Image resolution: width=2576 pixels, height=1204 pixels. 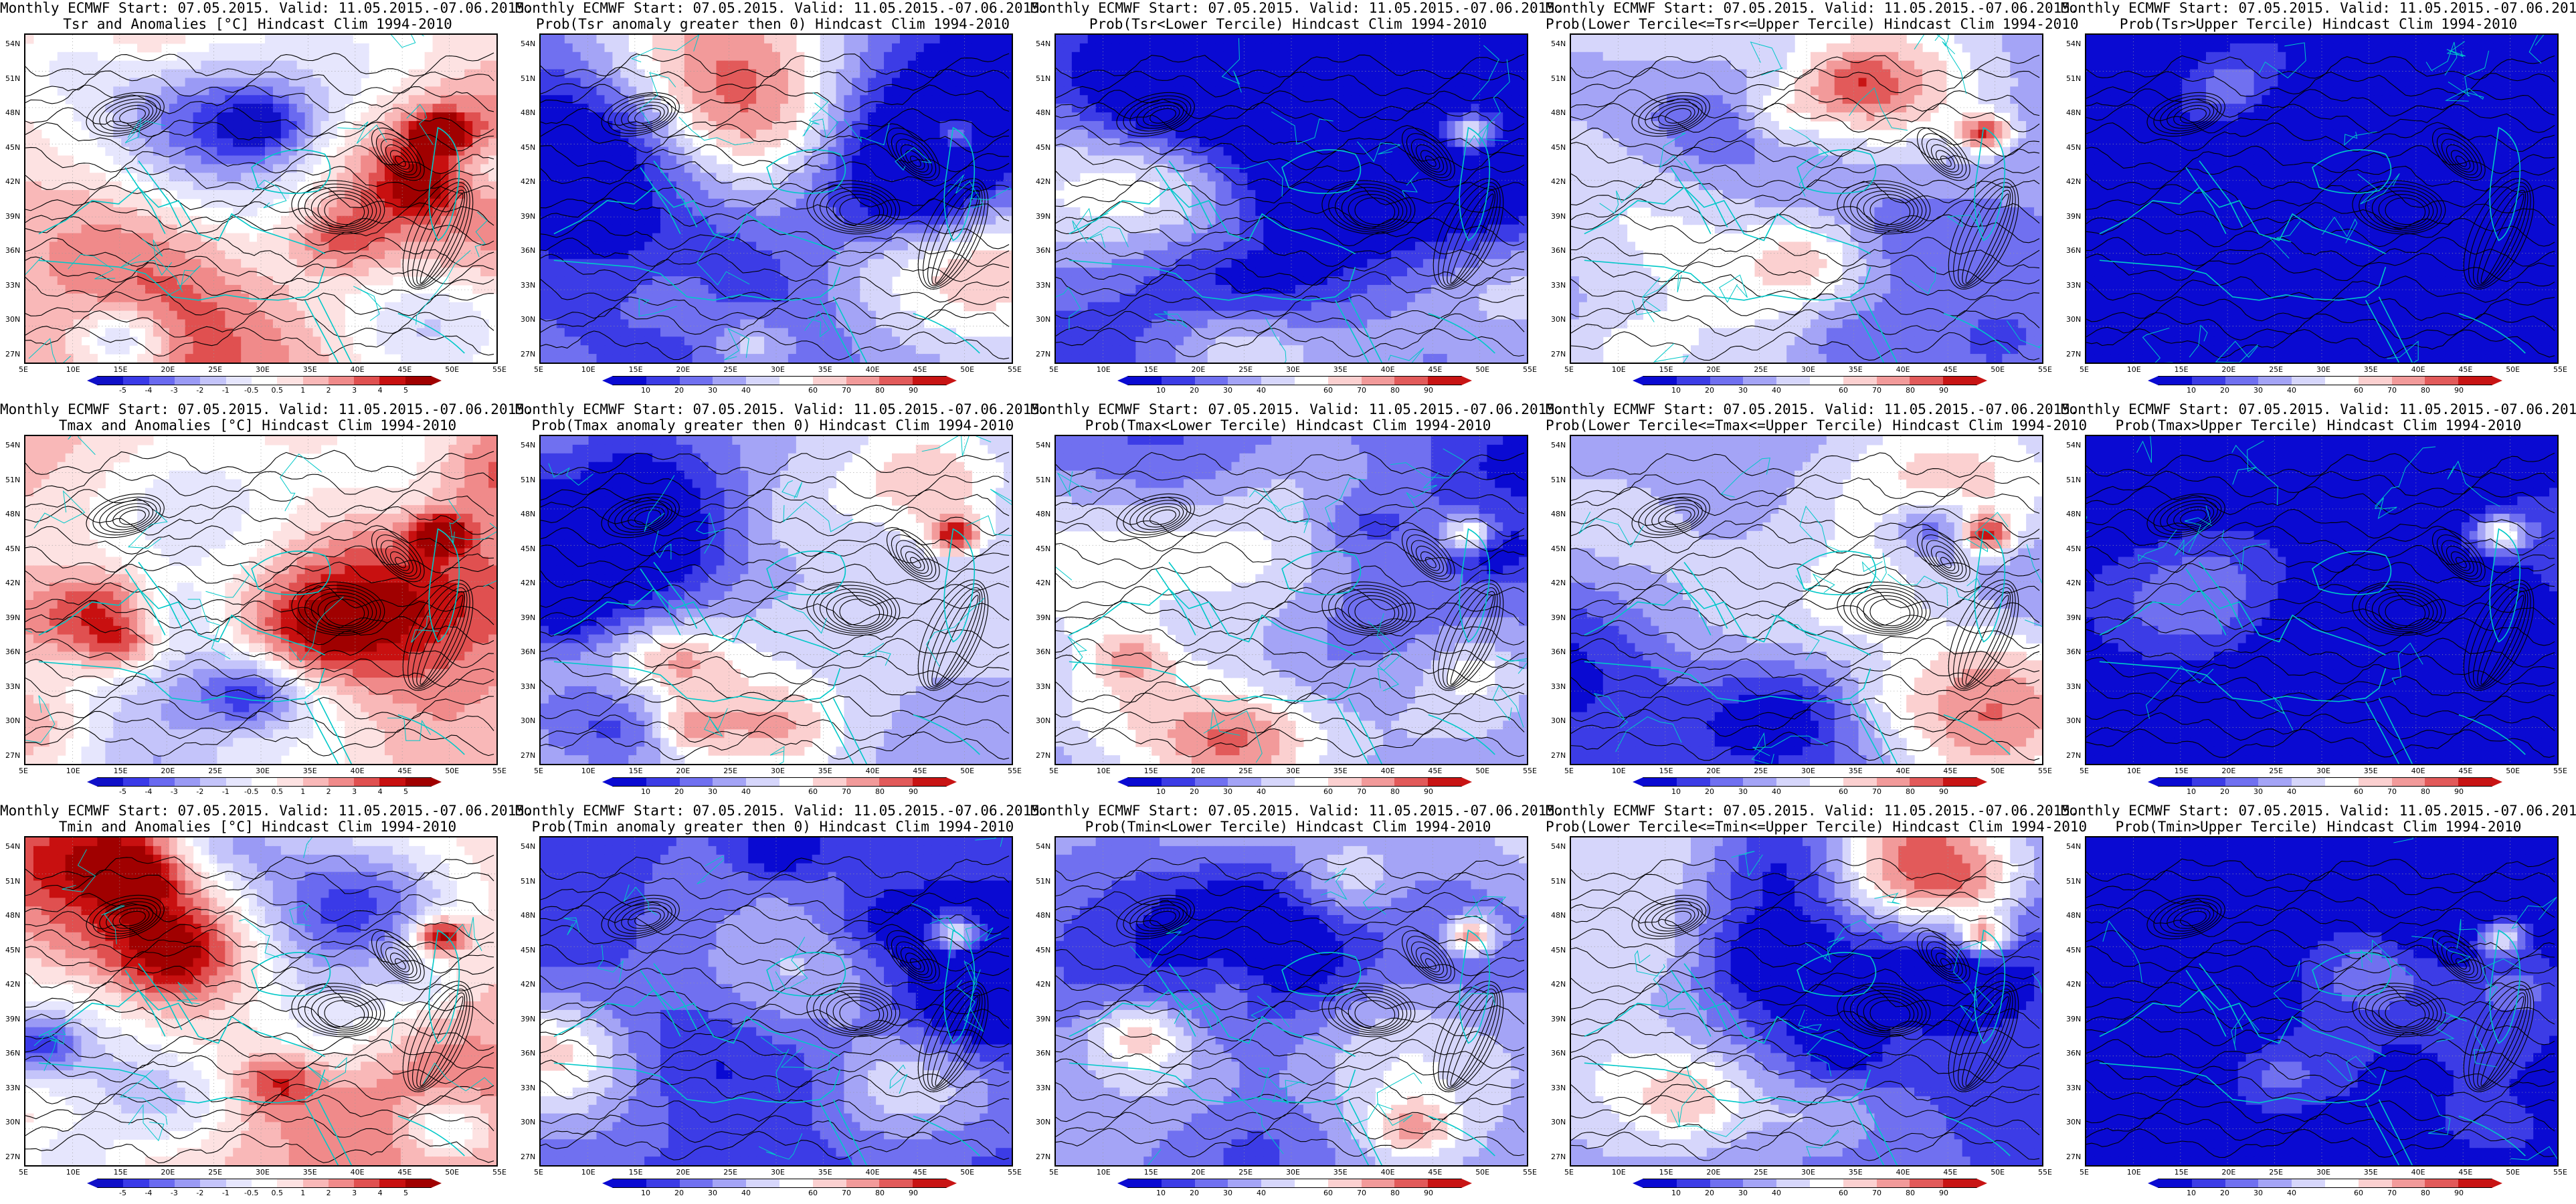 I want to click on lon-tick-label: 10E, so click(x=1104, y=1173).